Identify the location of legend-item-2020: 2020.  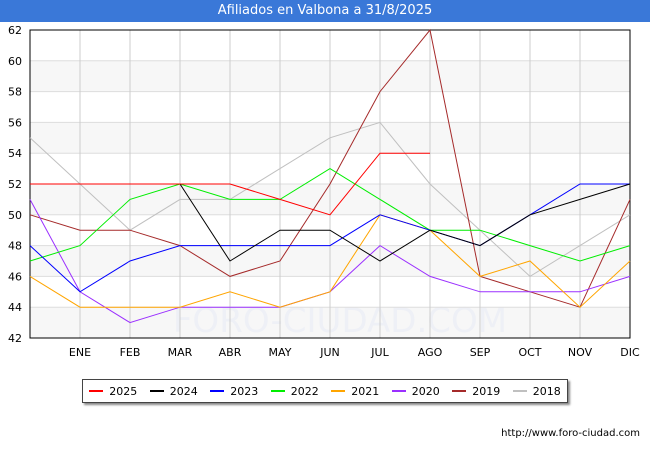
(415, 391).